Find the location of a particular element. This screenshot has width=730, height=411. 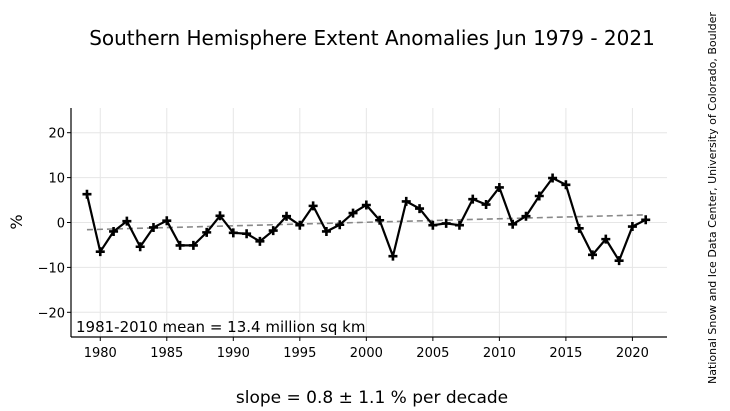

x-tick-label: 1980 is located at coordinates (100, 353).